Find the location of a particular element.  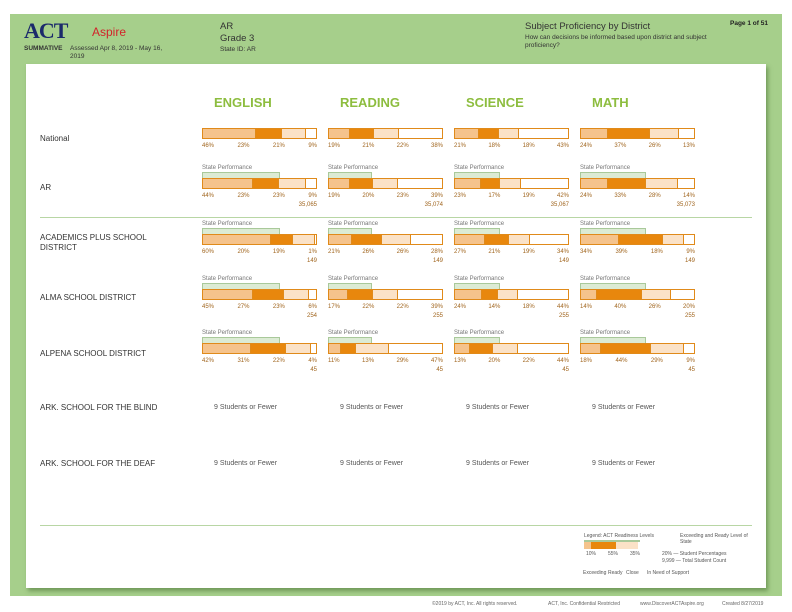

percentages: 45% 27% 23% 6% is located at coordinates (259, 307).